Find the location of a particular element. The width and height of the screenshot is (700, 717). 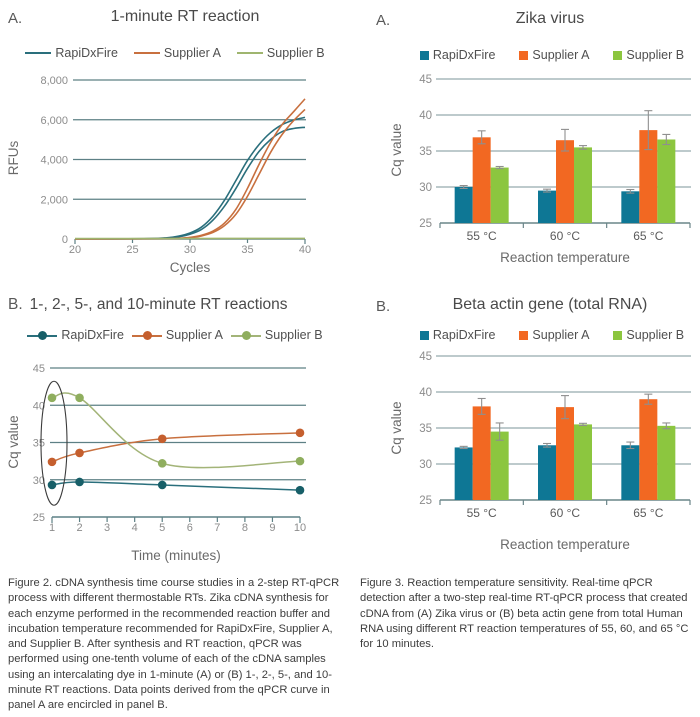

legend-fig2b: RapiDxFire Supplier A Supplier B is located at coordinates (175, 335).